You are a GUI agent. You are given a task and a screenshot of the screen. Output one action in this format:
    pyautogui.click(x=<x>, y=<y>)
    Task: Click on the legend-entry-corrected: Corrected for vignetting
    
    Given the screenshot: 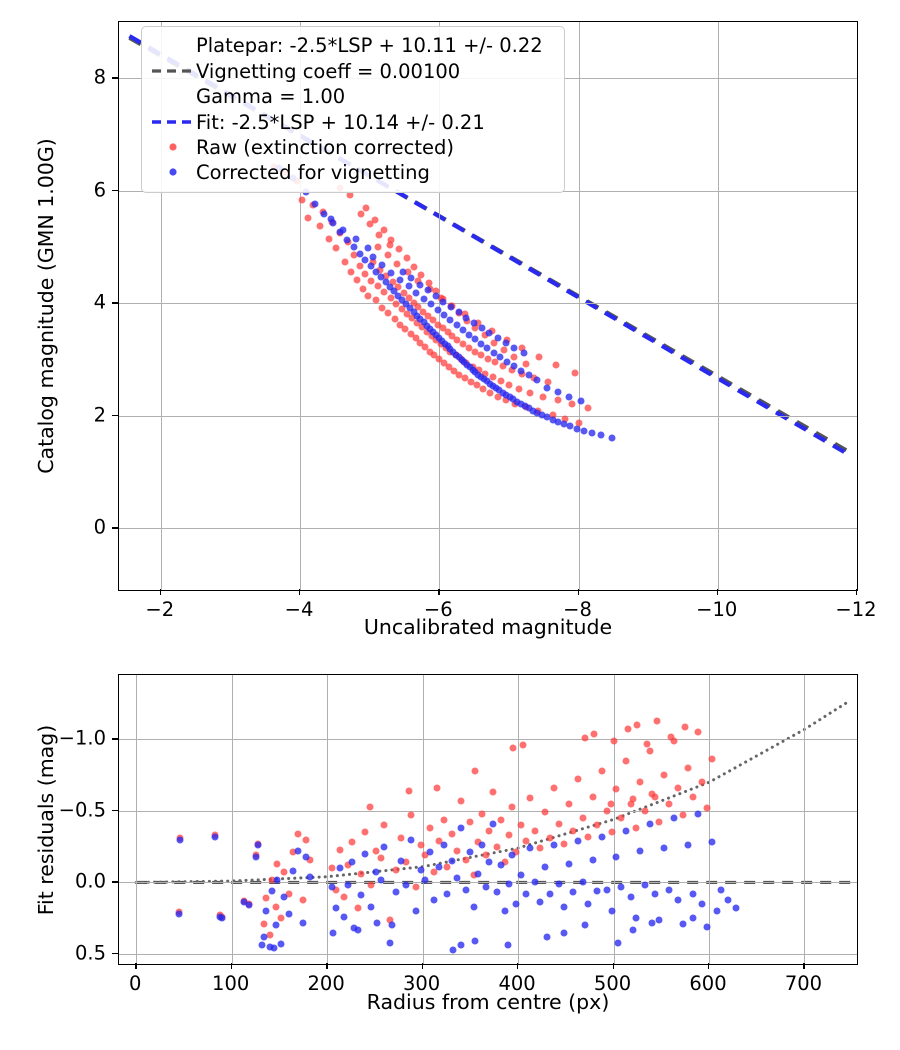 What is the action you would take?
    pyautogui.click(x=352, y=172)
    